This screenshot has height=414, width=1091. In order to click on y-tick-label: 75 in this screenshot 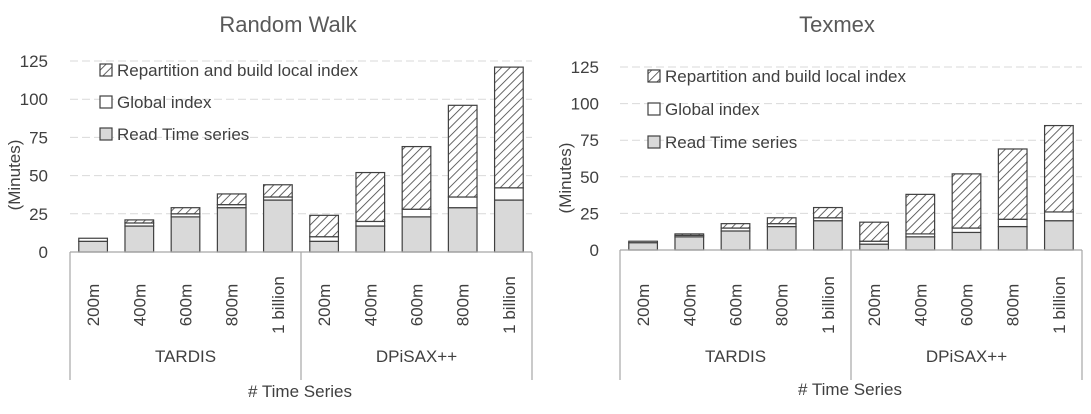, I will do `click(38, 137)`.